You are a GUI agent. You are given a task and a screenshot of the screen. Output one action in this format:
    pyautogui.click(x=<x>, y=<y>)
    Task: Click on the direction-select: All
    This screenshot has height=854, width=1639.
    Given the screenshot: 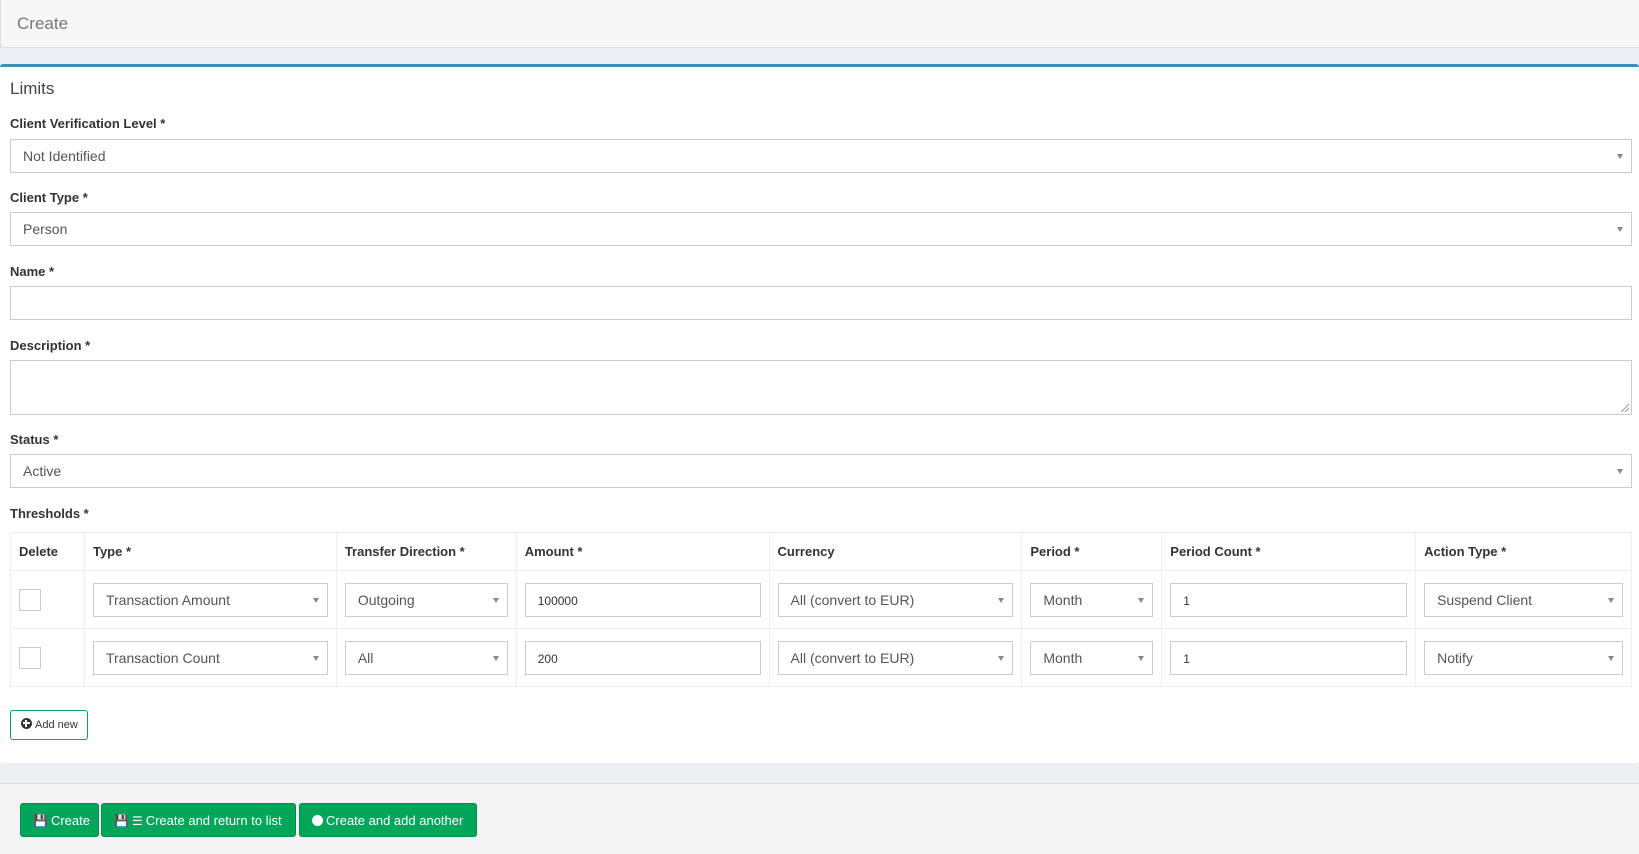 What is the action you would take?
    pyautogui.click(x=426, y=657)
    